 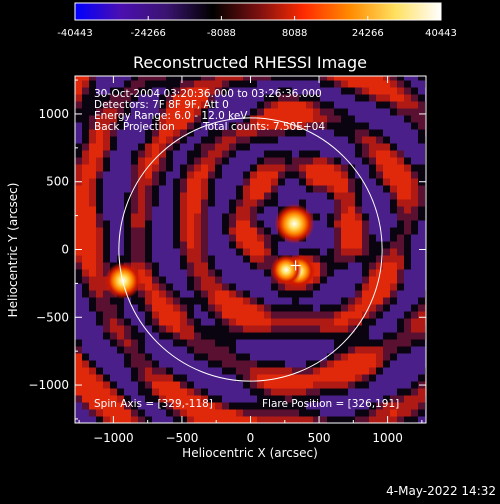 What do you see at coordinates (263, 127) in the screenshot?
I see `annotation-total-counts: Total counts: 7.50E+04` at bounding box center [263, 127].